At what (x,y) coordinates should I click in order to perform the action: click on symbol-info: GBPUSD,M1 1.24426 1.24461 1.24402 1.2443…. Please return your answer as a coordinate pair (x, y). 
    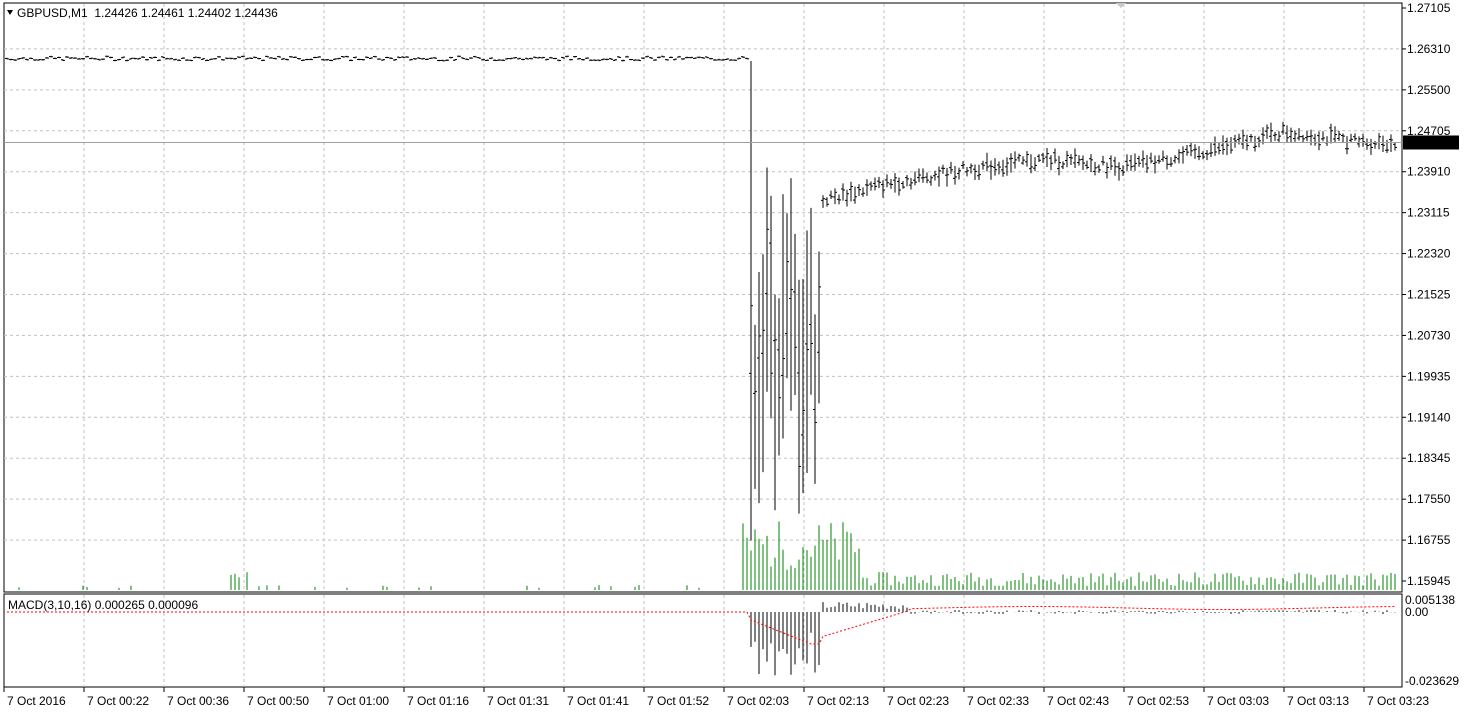
    Looking at the image, I should click on (147, 13).